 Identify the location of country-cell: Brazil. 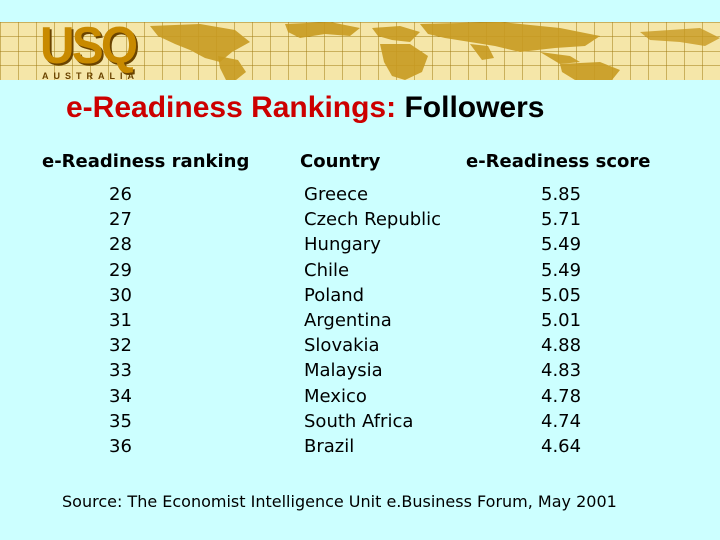
(329, 446).